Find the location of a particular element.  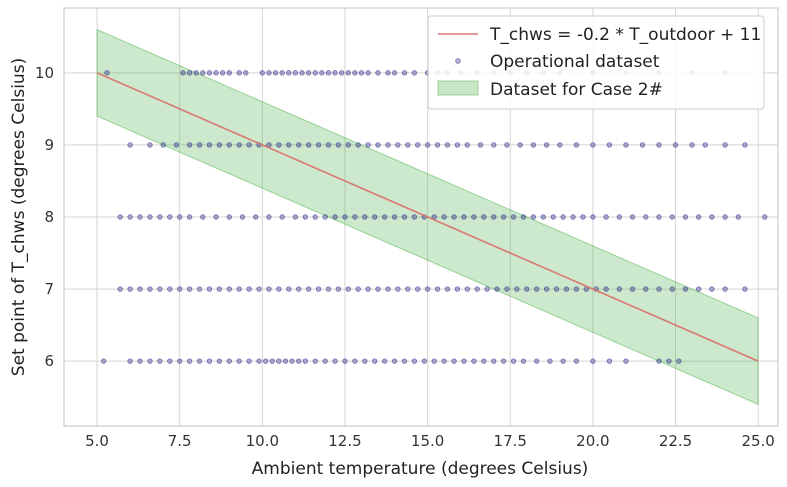

x-tick-label: 25.0 is located at coordinates (757, 441).